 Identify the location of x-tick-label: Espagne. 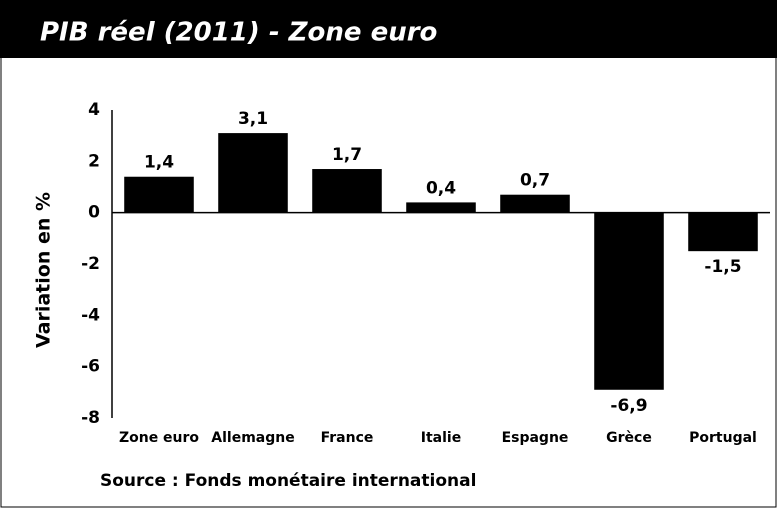
(535, 438).